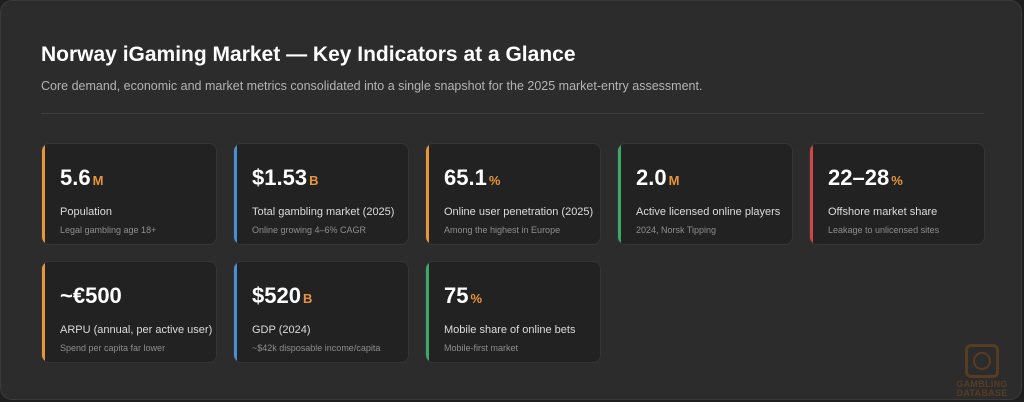 This screenshot has width=1024, height=402. I want to click on kpi-label: Population, so click(86, 212).